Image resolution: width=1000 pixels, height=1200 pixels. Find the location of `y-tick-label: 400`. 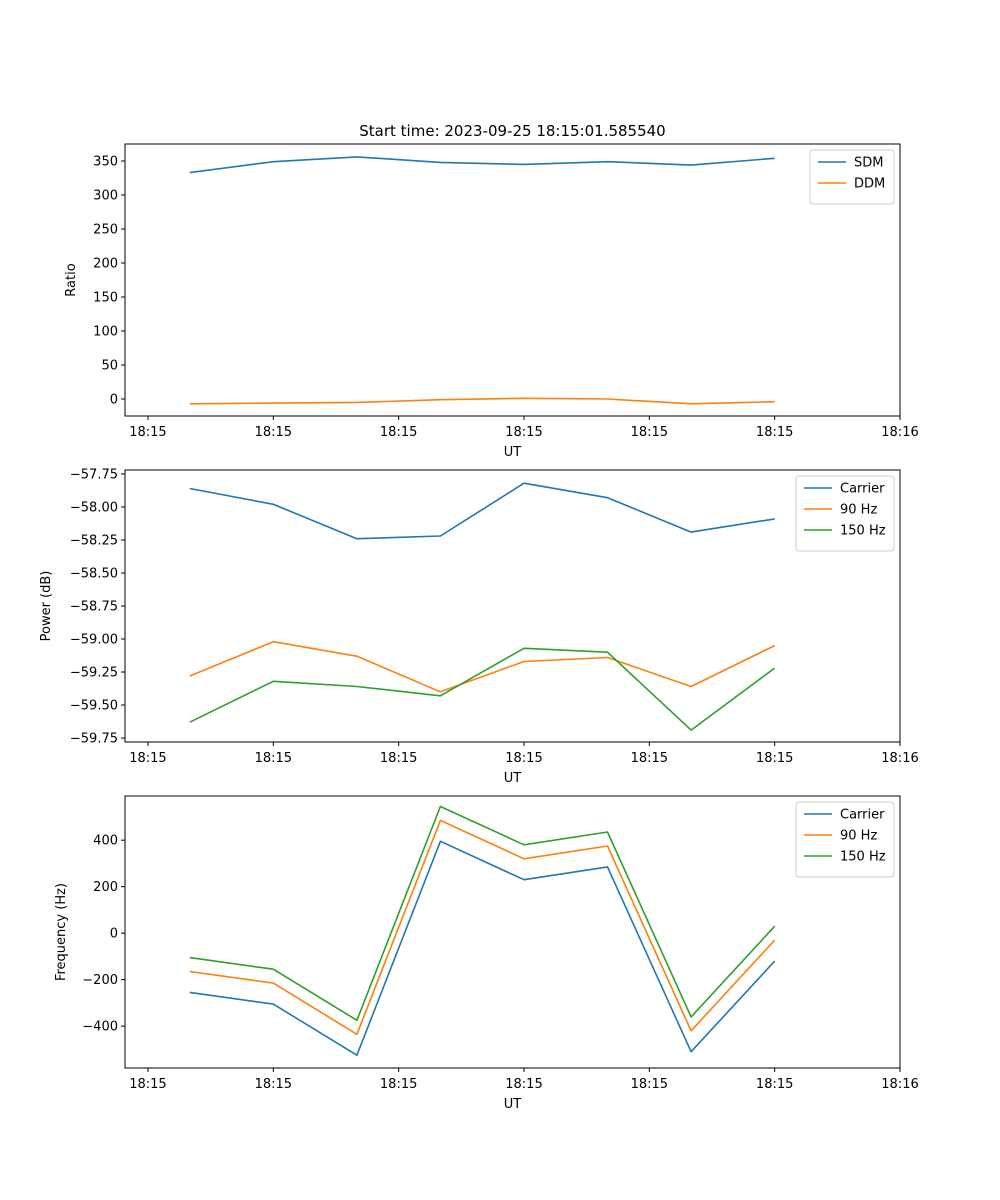

y-tick-label: 400 is located at coordinates (105, 841).